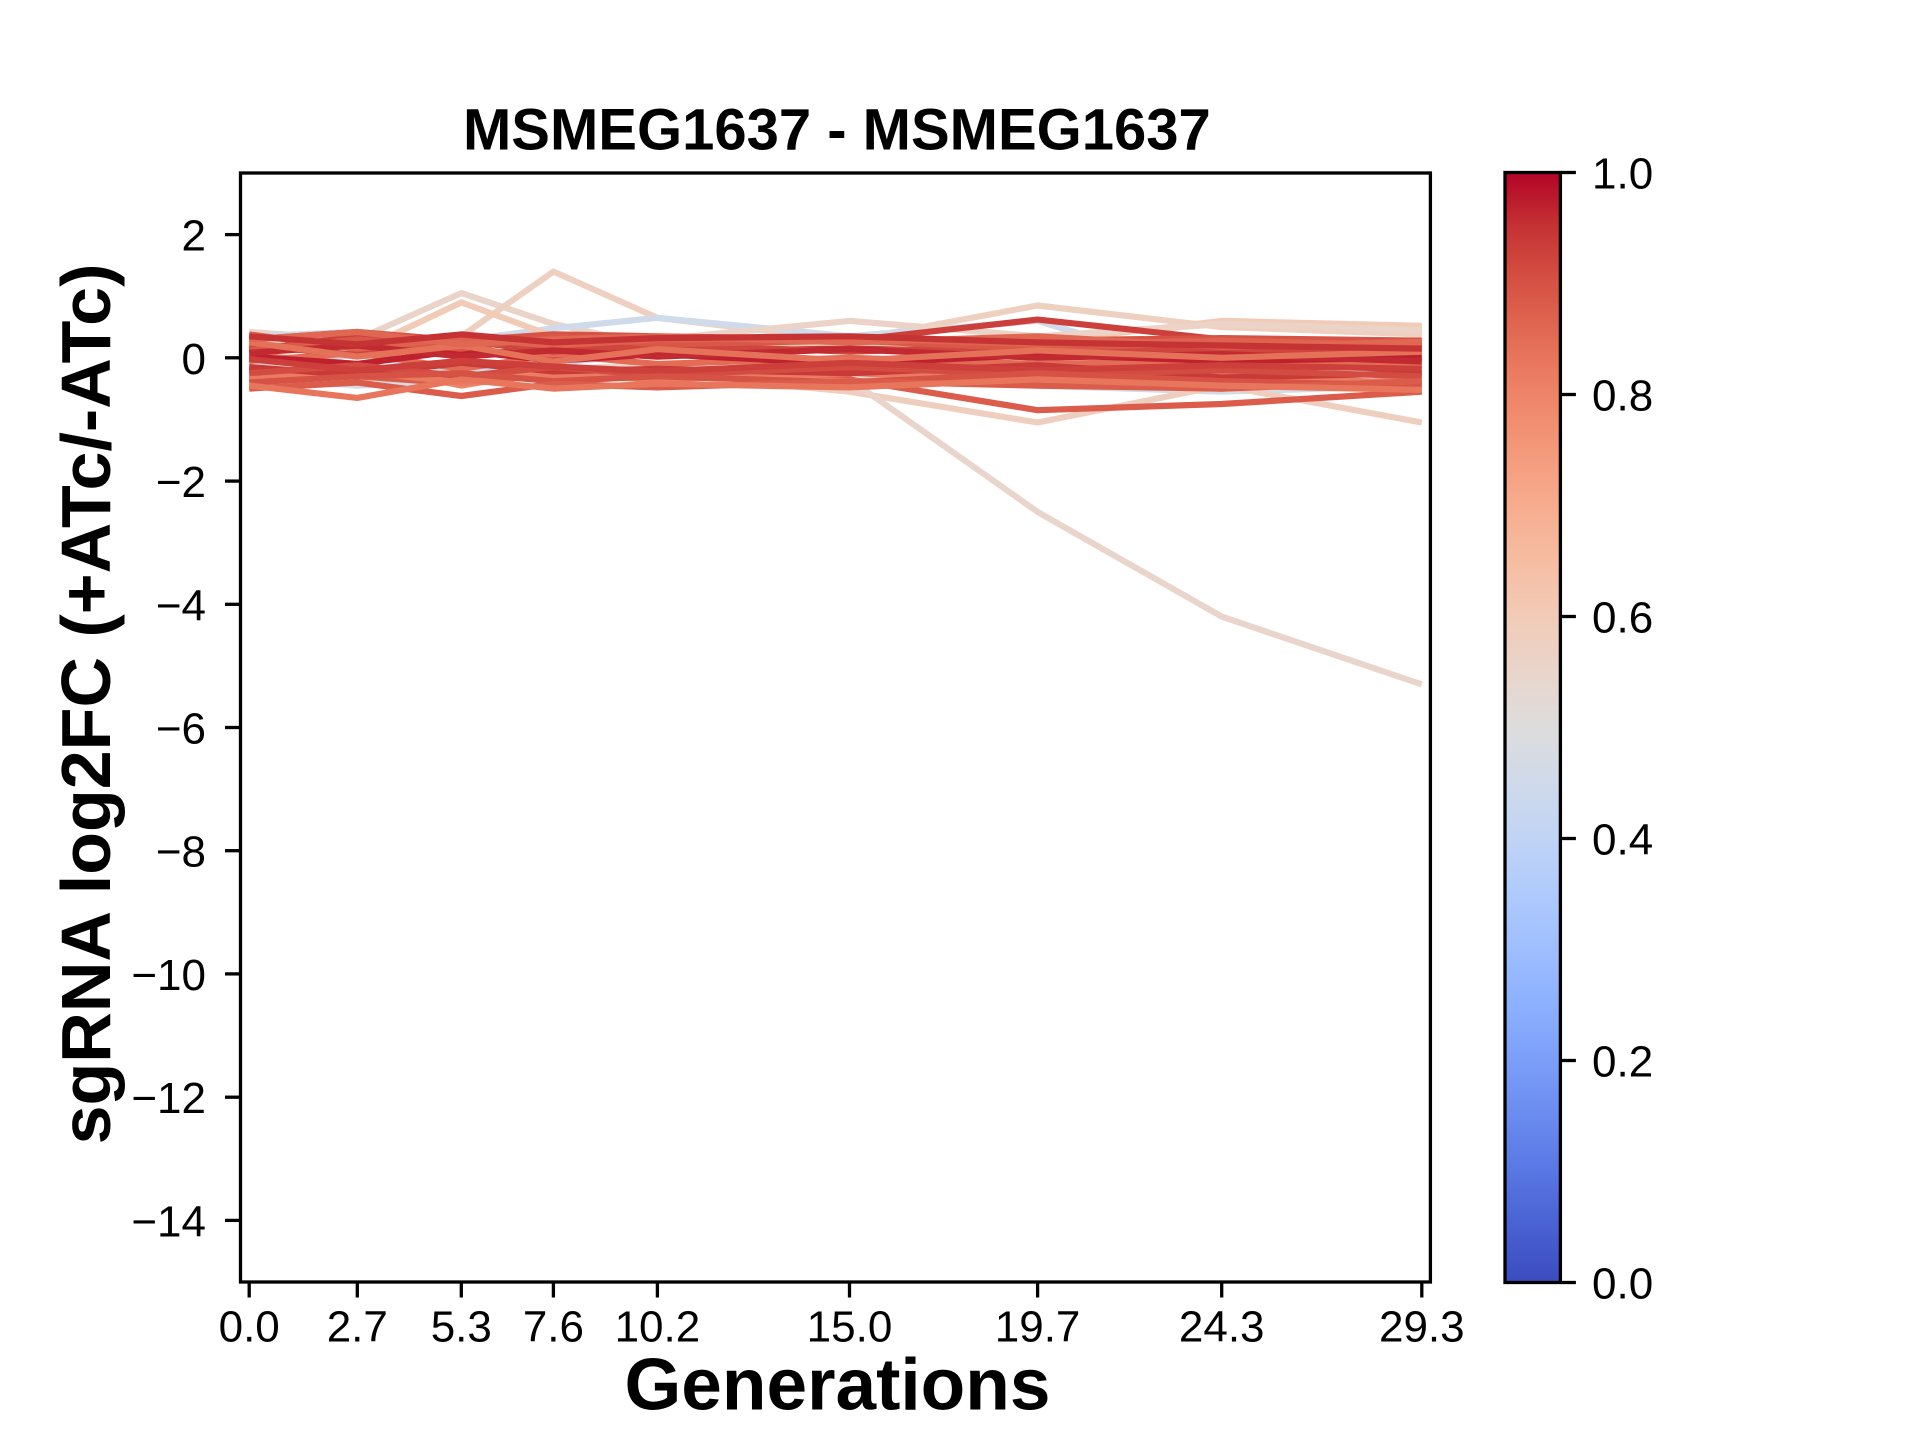 The width and height of the screenshot is (1920, 1440). I want to click on svg-text: sgRNA log2FC (+ATc/-ATc), so click(86, 704).